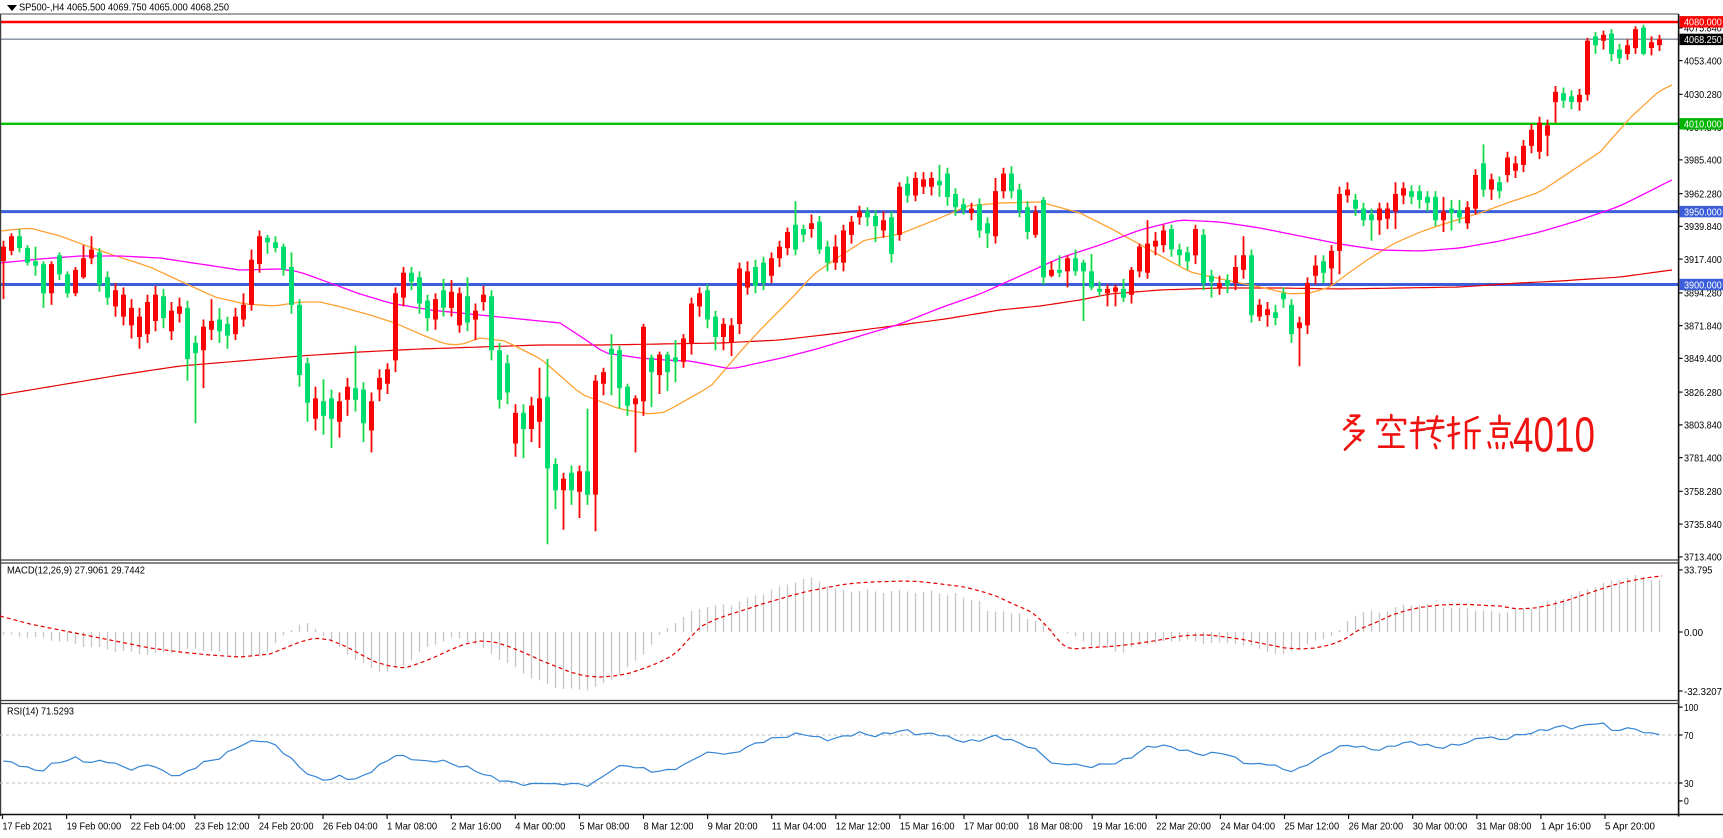 The height and width of the screenshot is (838, 1723). What do you see at coordinates (669, 827) in the screenshot?
I see `svg-text: 8 Mar 12:00` at bounding box center [669, 827].